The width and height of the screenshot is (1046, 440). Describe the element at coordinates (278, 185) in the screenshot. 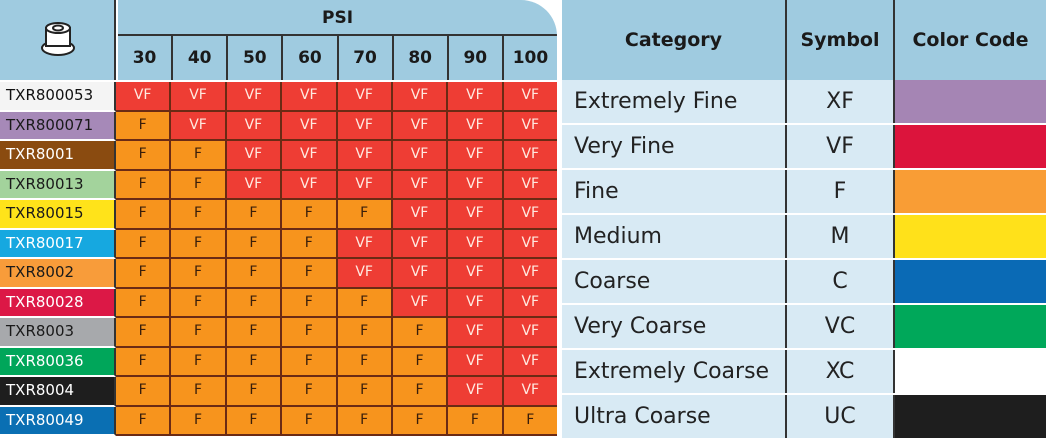

I see `nozzle-row: TXR80013 F F VF VF VF VF VF VF` at that location.